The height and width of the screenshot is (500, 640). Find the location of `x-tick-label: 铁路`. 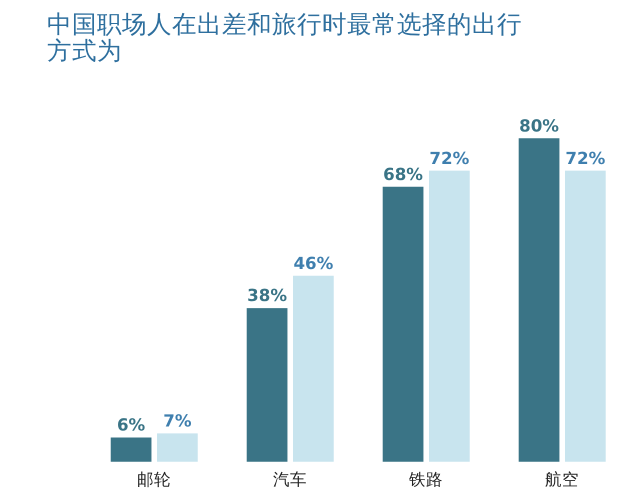

x-tick-label: 铁路 is located at coordinates (426, 479).